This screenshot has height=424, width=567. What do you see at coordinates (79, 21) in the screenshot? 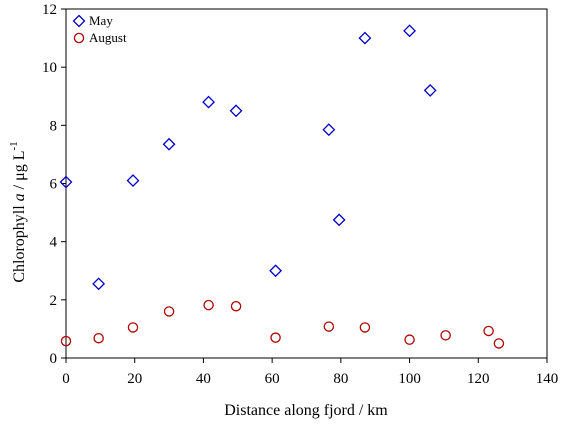
I see `legend-marker-may` at bounding box center [79, 21].